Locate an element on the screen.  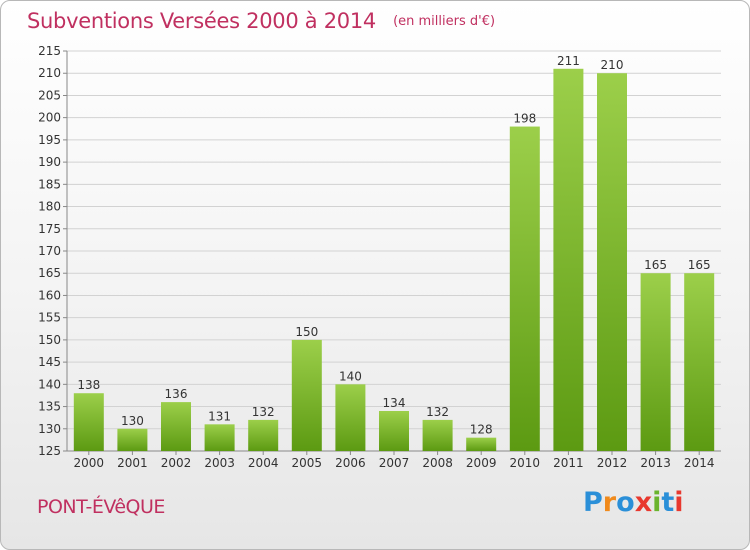
y-tick-label: 165 is located at coordinates (49, 273).